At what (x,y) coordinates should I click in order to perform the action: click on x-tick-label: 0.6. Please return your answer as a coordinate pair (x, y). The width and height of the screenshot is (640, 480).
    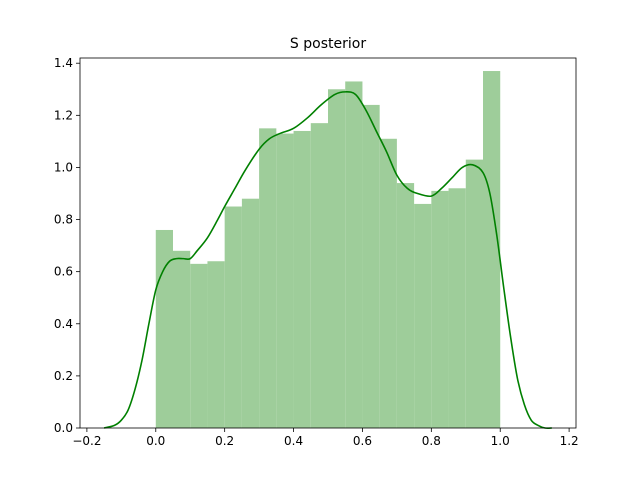
    Looking at the image, I should click on (362, 441).